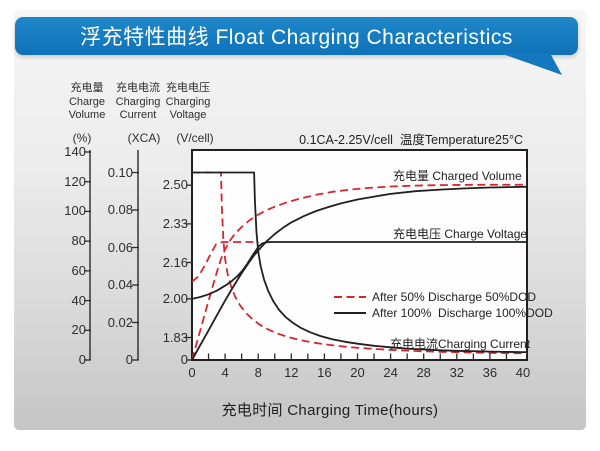  What do you see at coordinates (75, 181) in the screenshot?
I see `volume-tick-label: 120` at bounding box center [75, 181].